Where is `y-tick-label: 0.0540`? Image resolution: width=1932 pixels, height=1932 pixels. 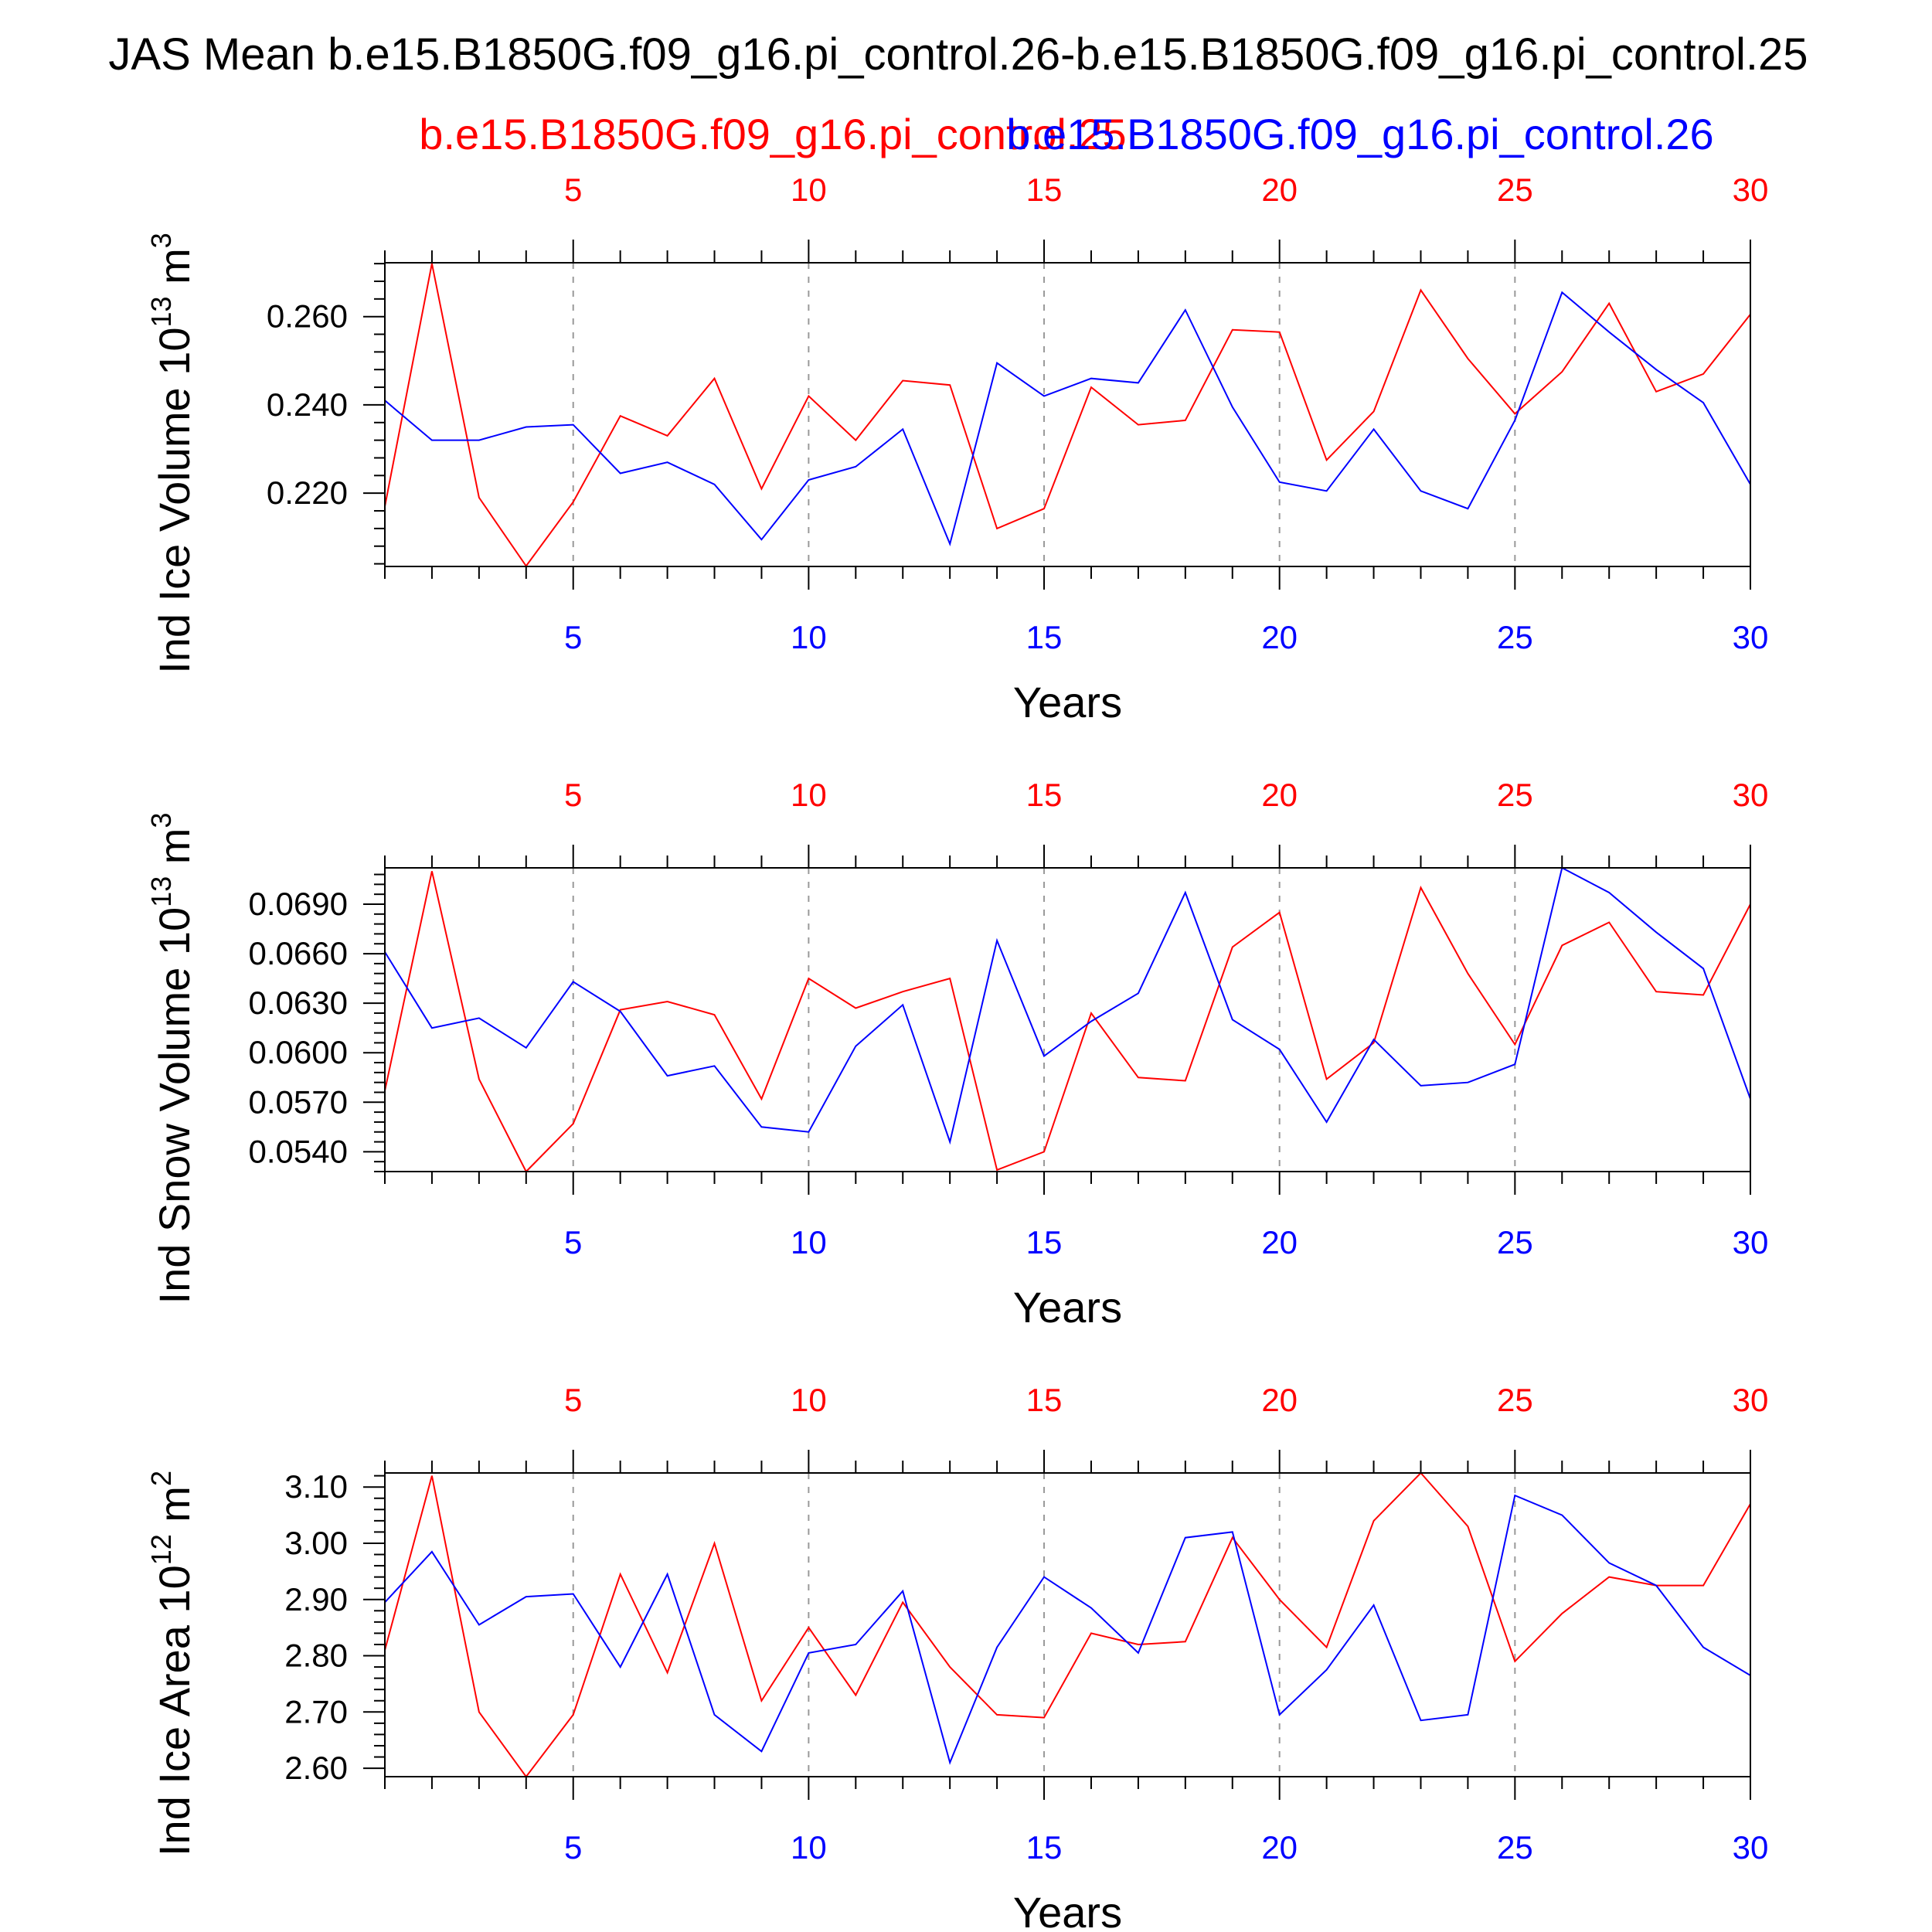
y-tick-label: 0.0540 is located at coordinates (298, 1151).